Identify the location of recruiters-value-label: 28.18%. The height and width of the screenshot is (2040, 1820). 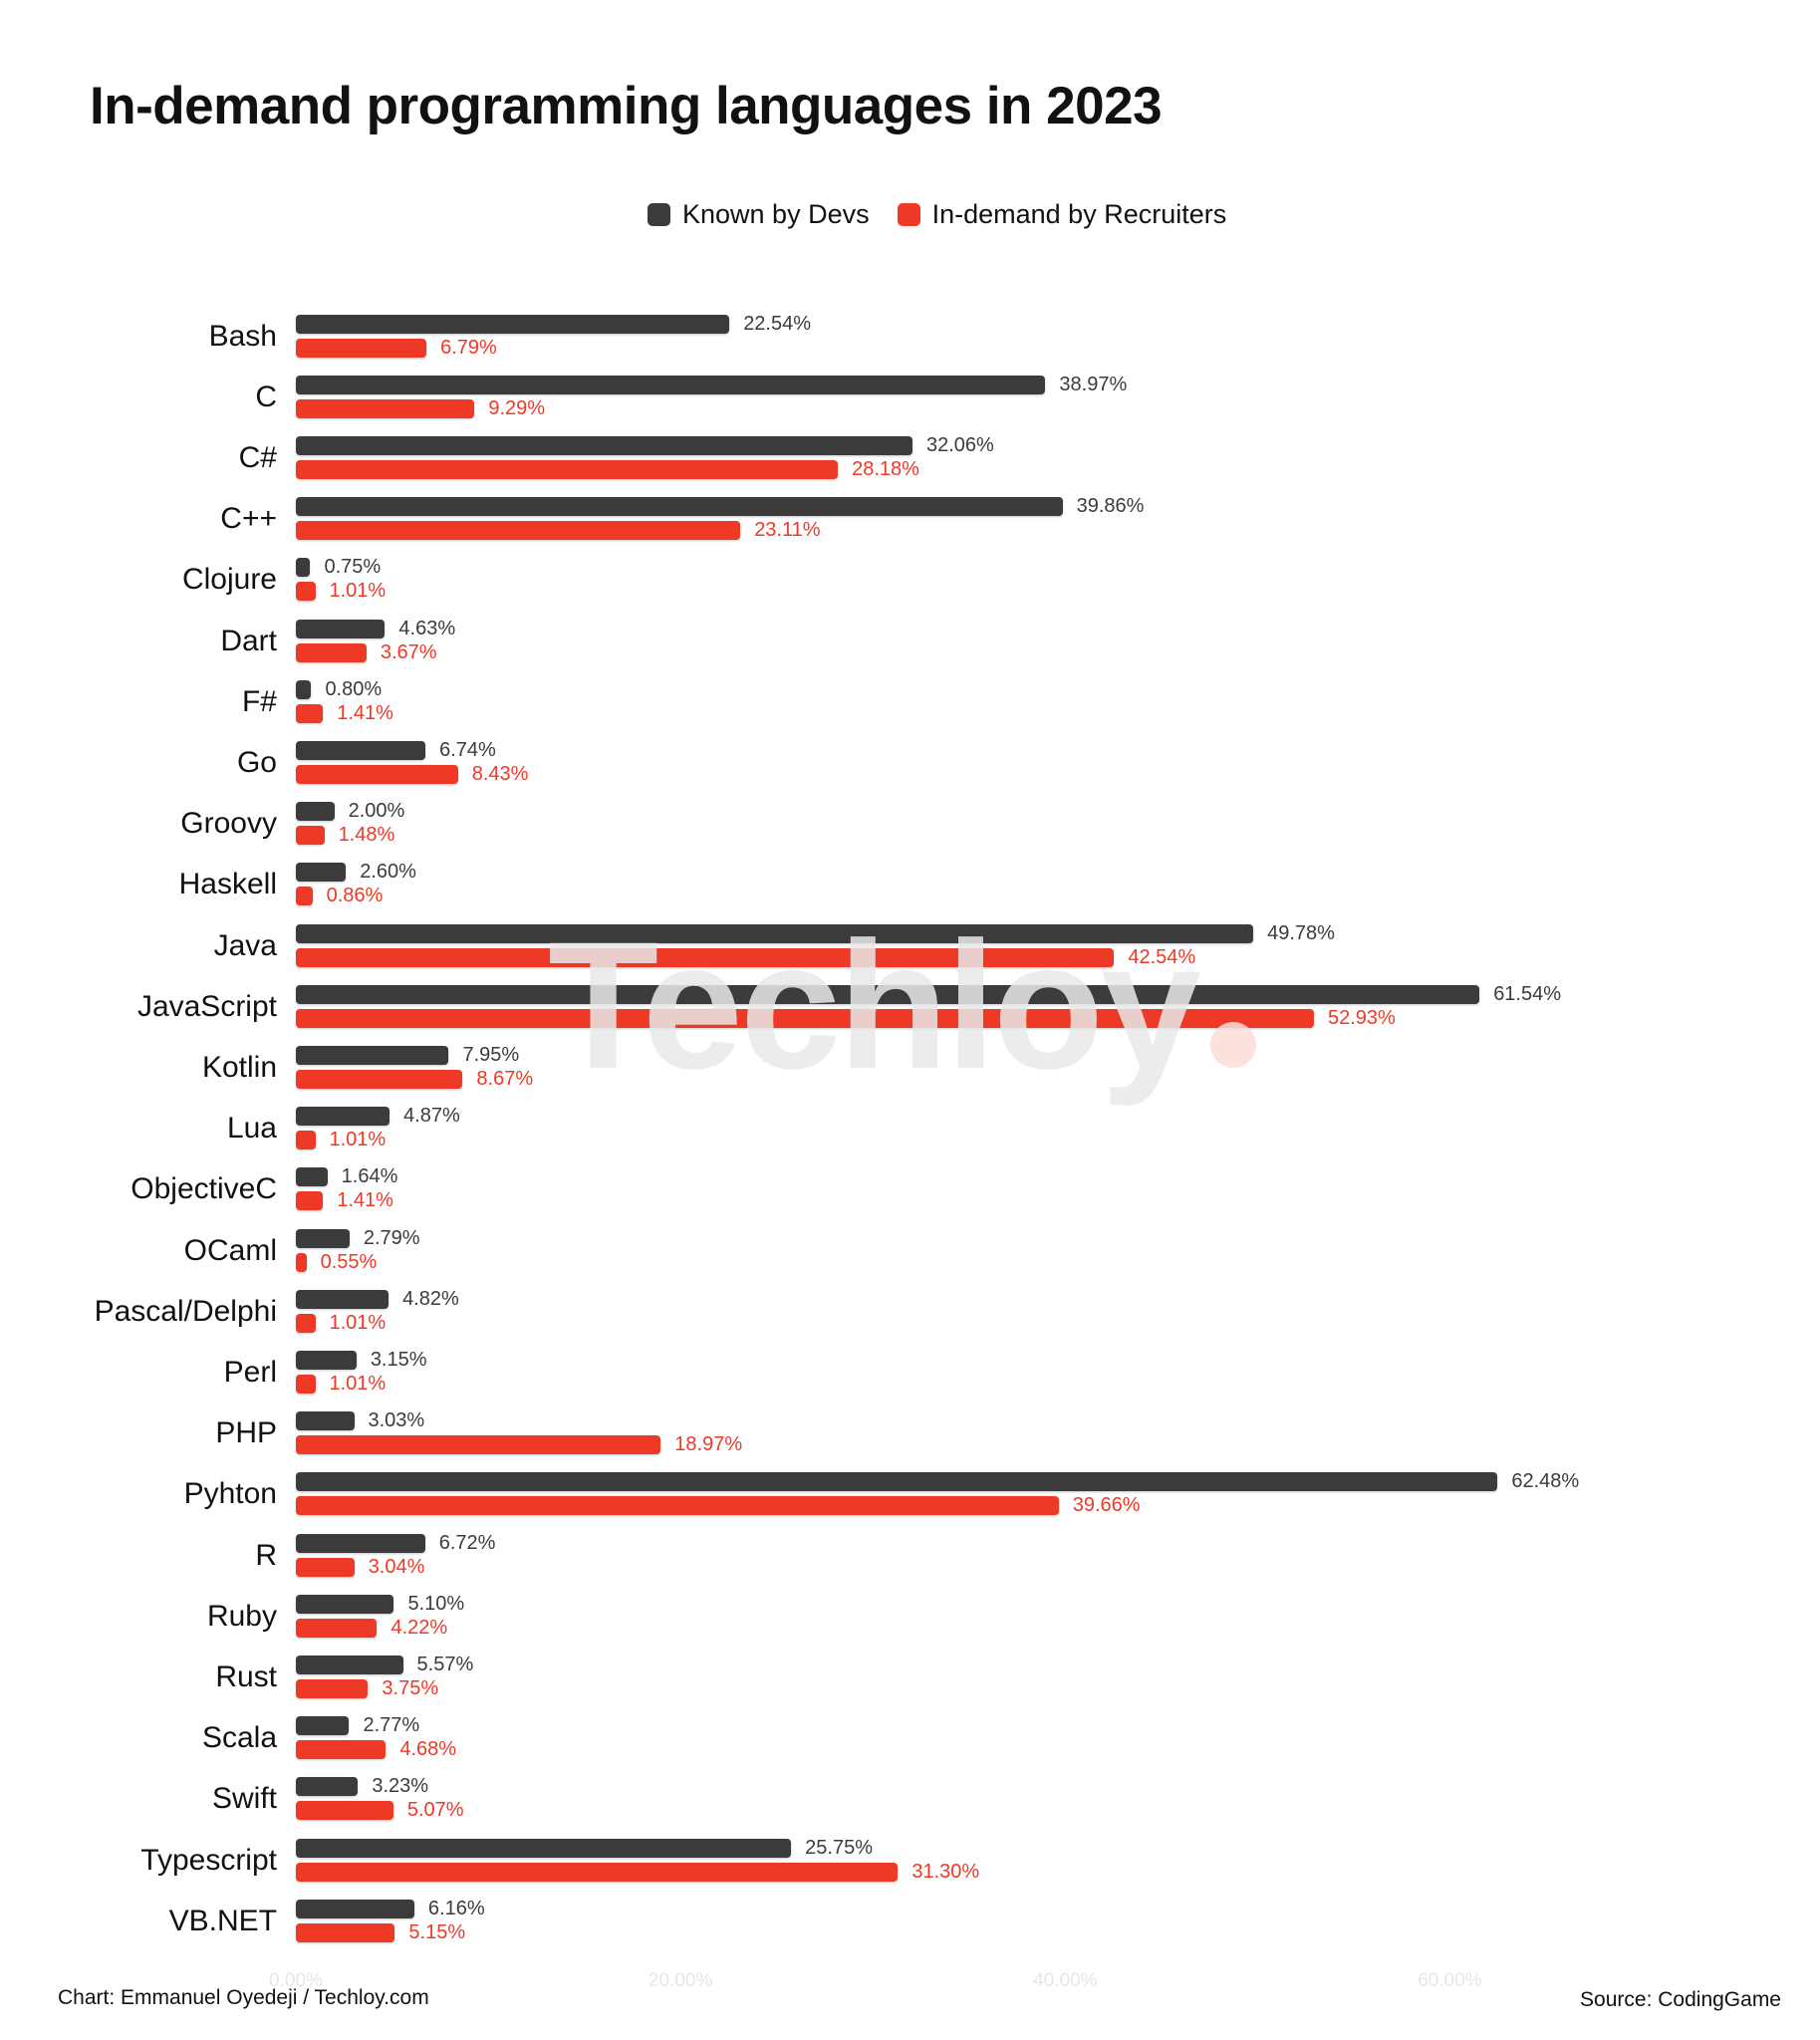
(885, 468).